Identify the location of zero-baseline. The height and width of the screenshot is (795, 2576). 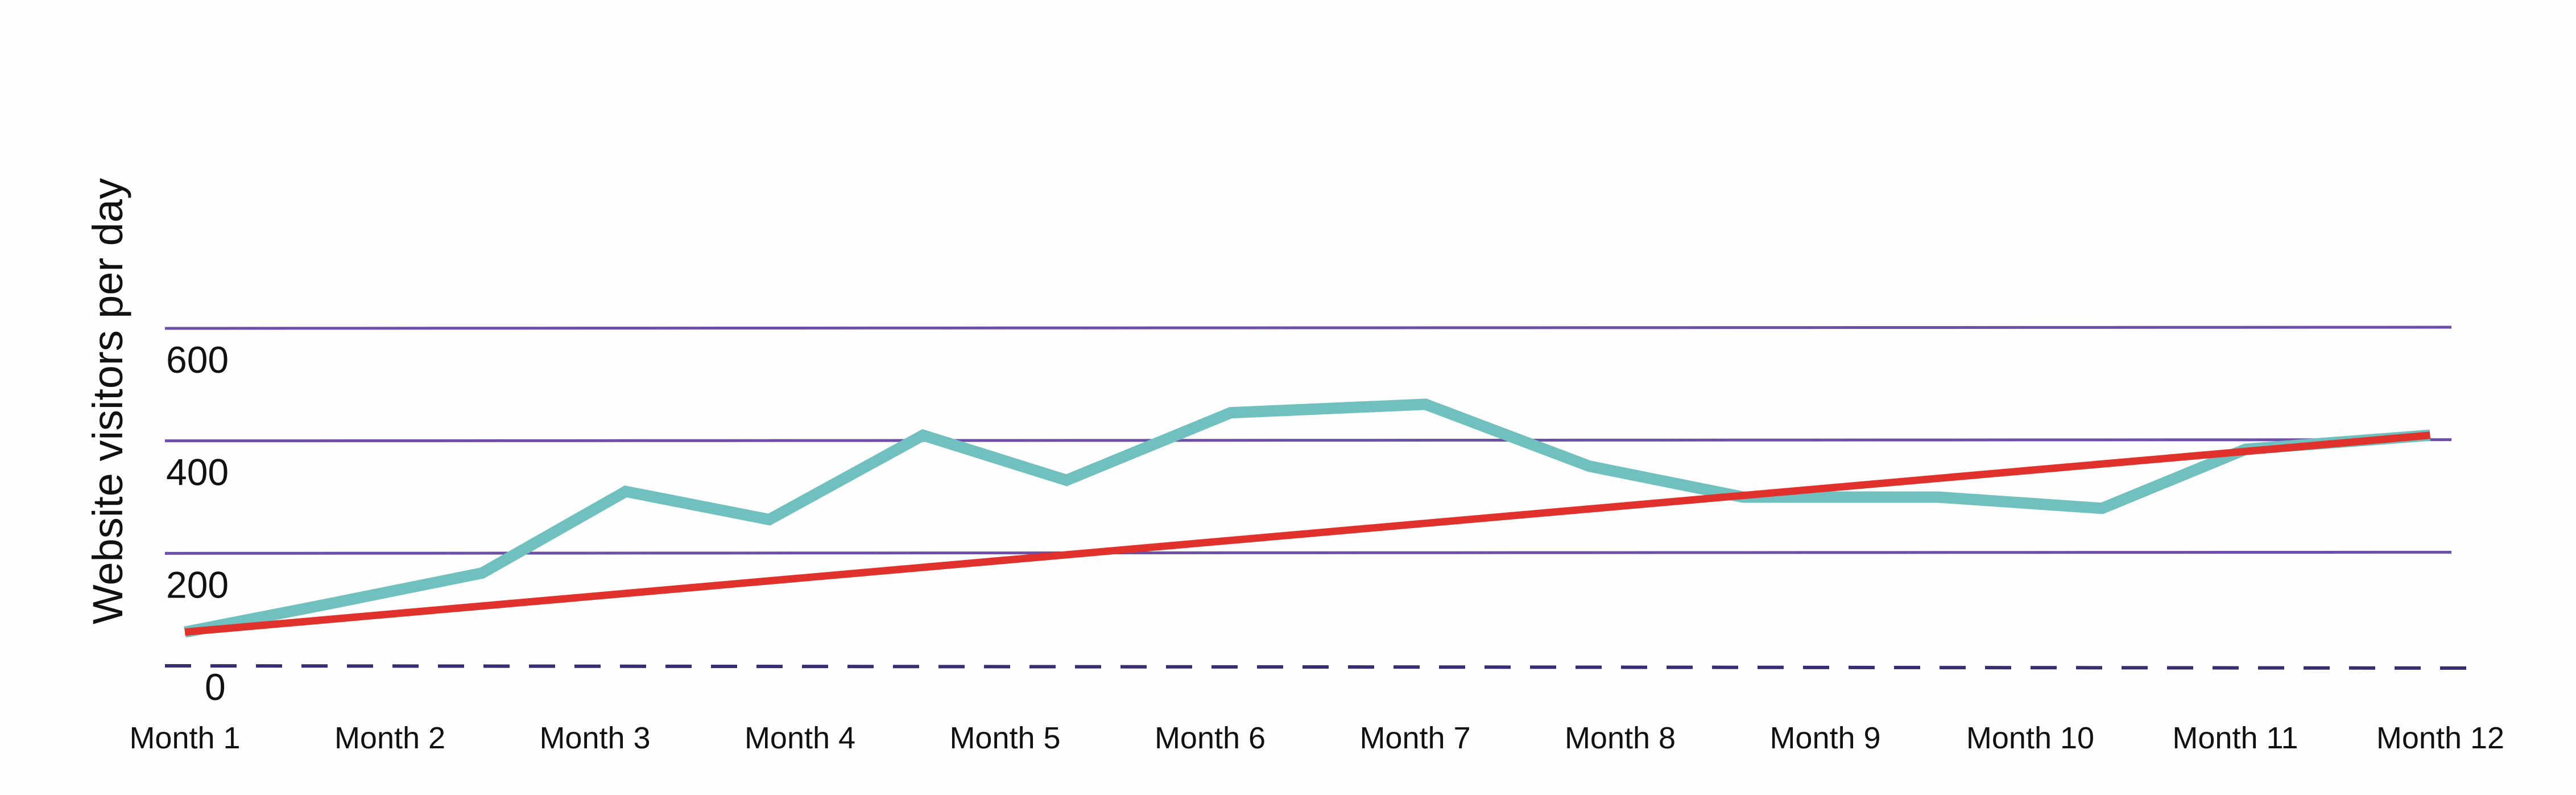
(1320, 667).